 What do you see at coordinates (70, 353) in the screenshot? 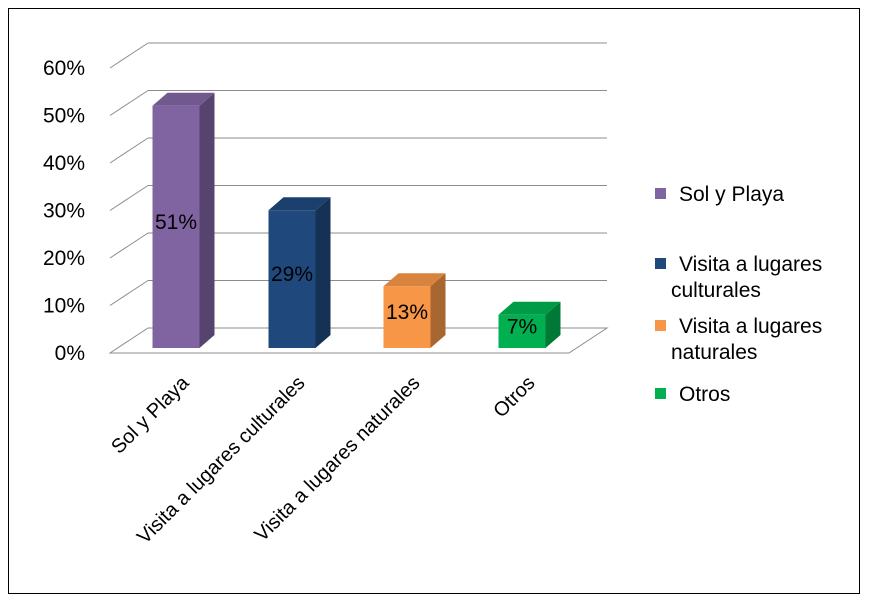
I see `y-tick-label: 0%` at bounding box center [70, 353].